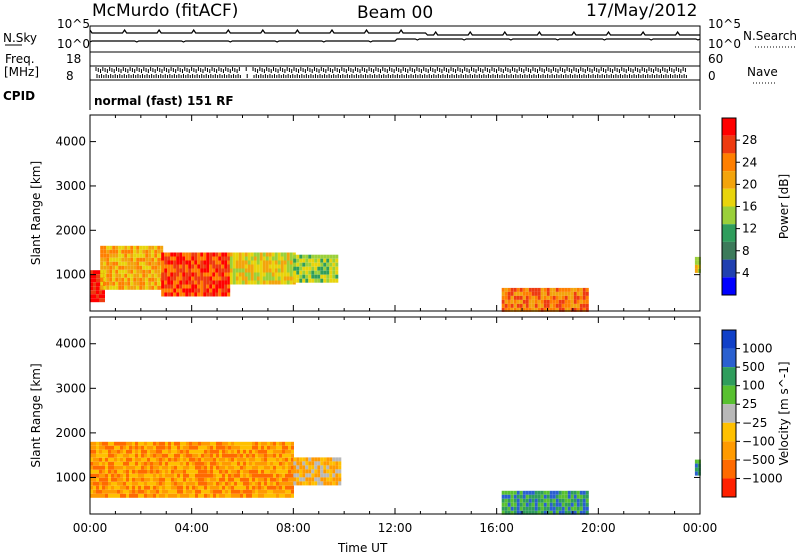 This screenshot has height=555, width=800. Describe the element at coordinates (293, 528) in the screenshot. I see `x-tick-label: 08:00` at that location.